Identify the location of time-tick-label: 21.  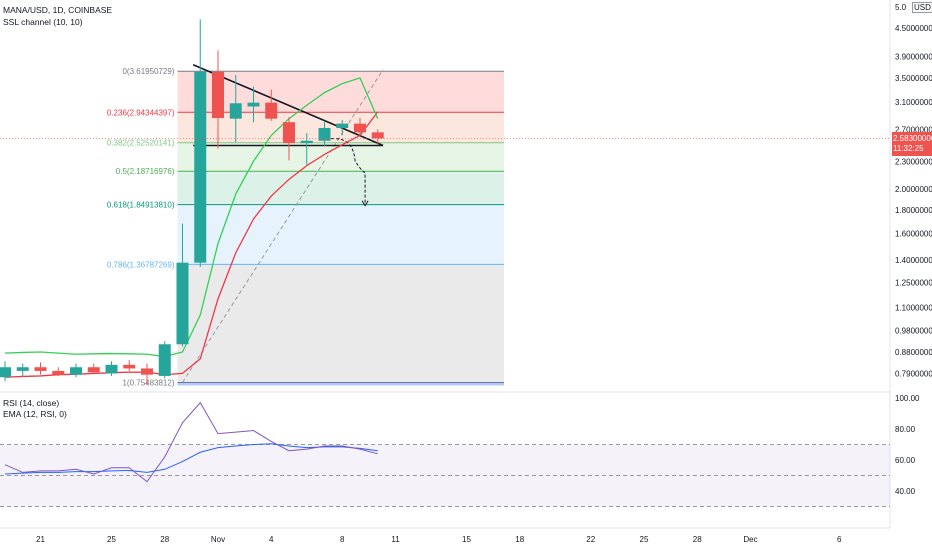
(40, 539).